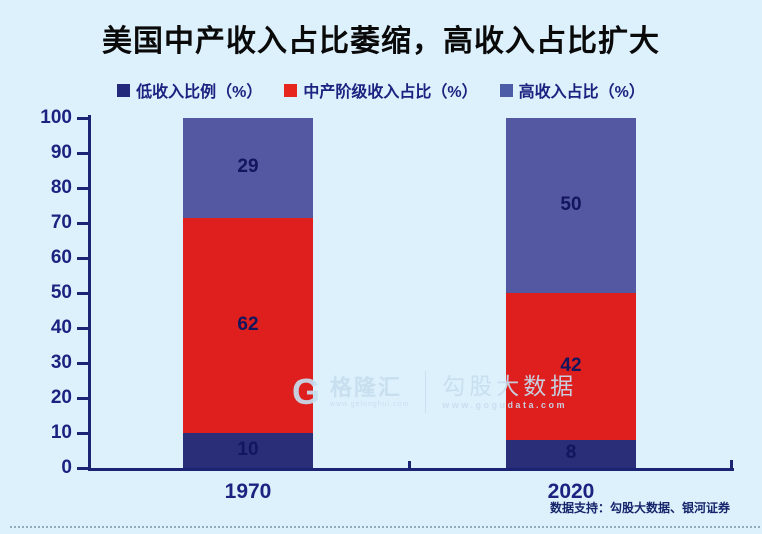 The width and height of the screenshot is (762, 534). I want to click on bottom-dotted-divider, so click(385, 527).